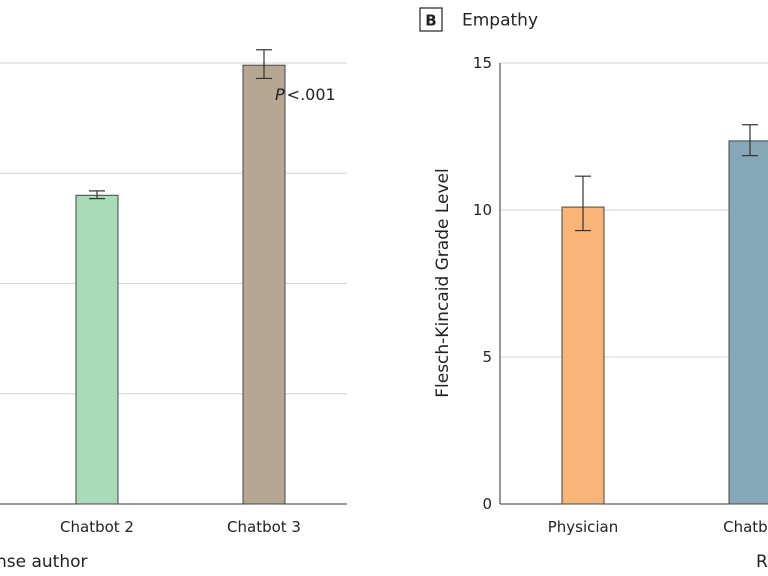  What do you see at coordinates (500, 21) in the screenshot?
I see `panel-b-title: Empathy` at bounding box center [500, 21].